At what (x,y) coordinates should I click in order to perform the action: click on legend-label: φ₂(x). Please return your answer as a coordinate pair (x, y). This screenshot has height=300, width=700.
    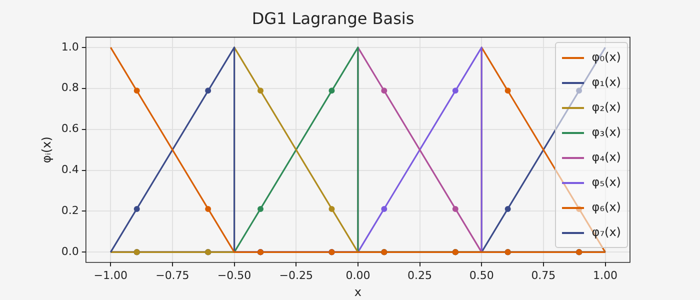
    Looking at the image, I should click on (606, 107).